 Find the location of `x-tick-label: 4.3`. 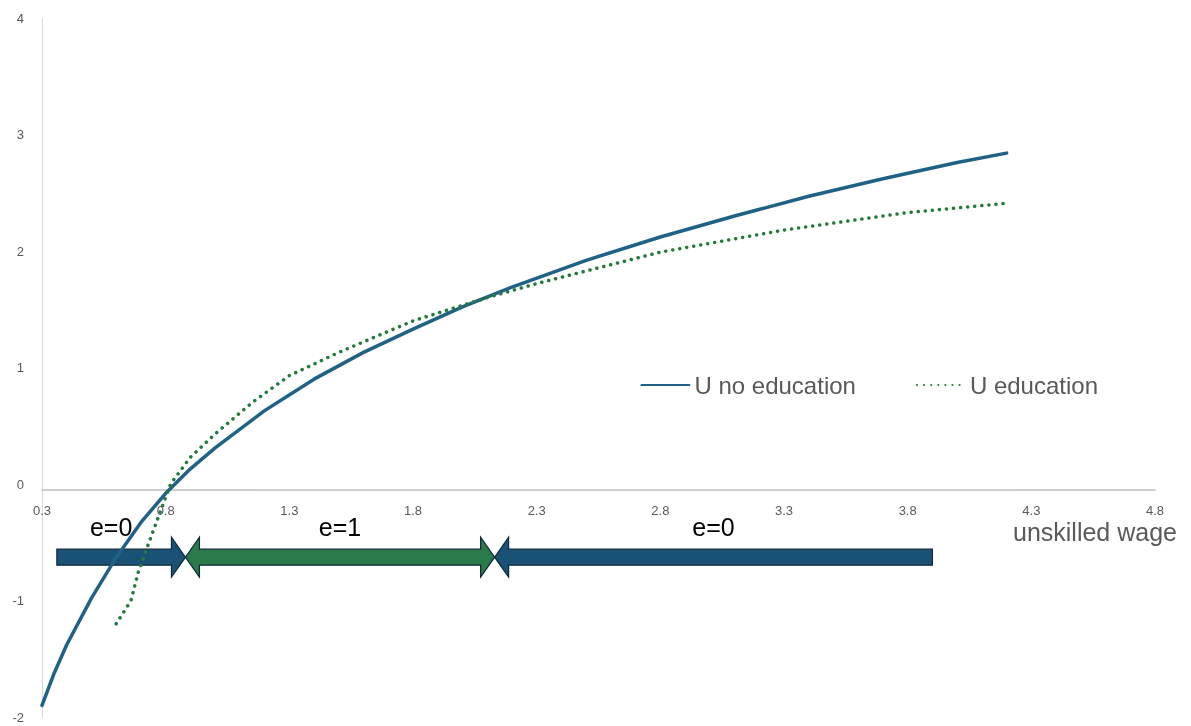

x-tick-label: 4.3 is located at coordinates (1031, 510).